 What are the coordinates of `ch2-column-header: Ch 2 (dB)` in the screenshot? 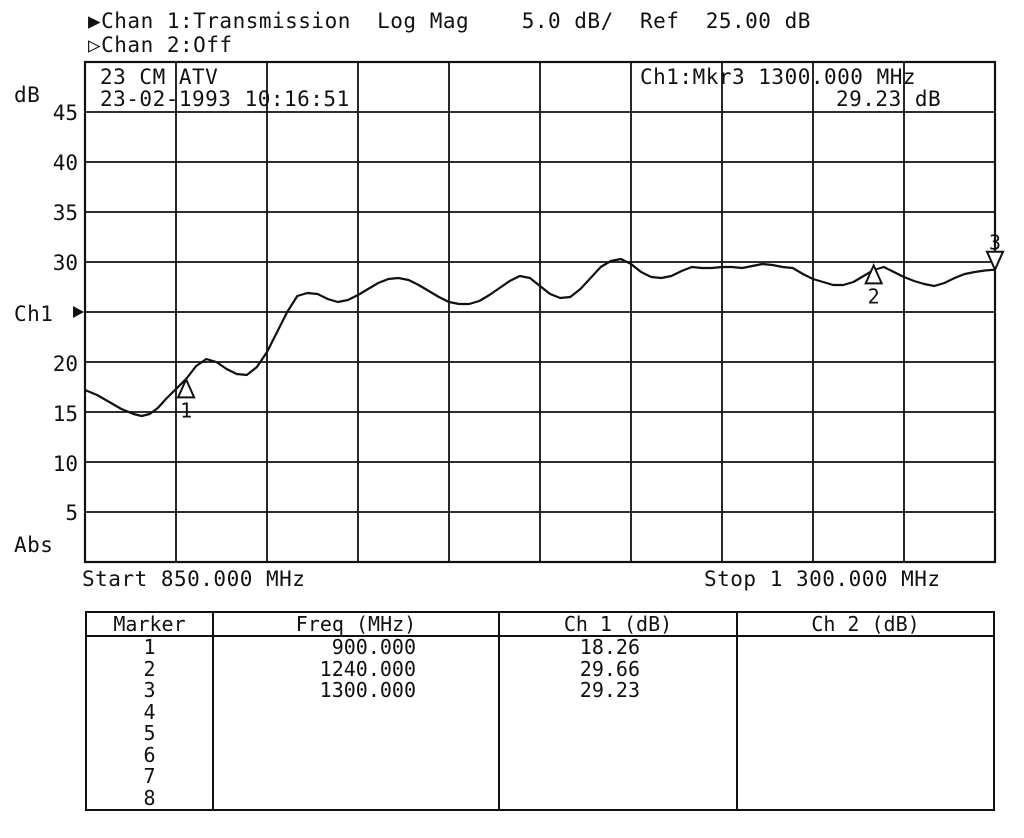 It's located at (865, 624).